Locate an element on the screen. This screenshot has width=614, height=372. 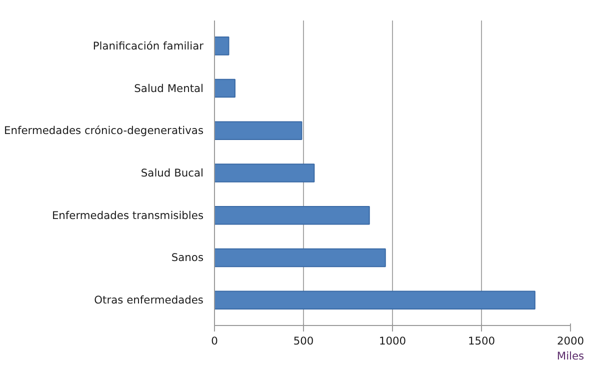
x-tick-label: 1000 is located at coordinates (392, 341).